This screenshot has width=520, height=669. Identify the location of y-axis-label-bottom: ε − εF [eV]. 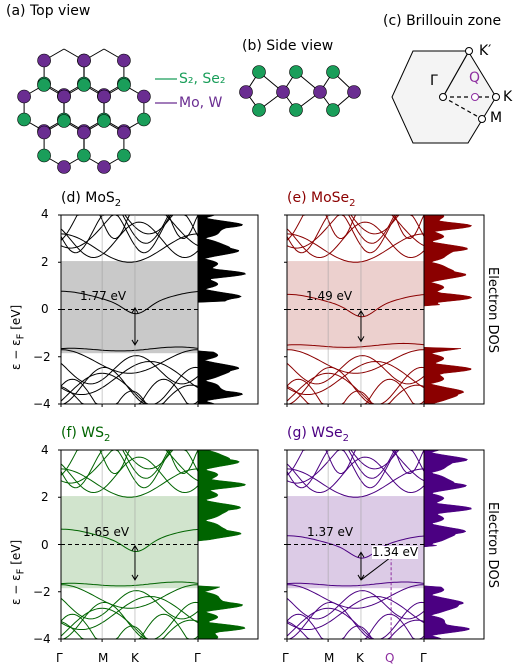
(18, 572).